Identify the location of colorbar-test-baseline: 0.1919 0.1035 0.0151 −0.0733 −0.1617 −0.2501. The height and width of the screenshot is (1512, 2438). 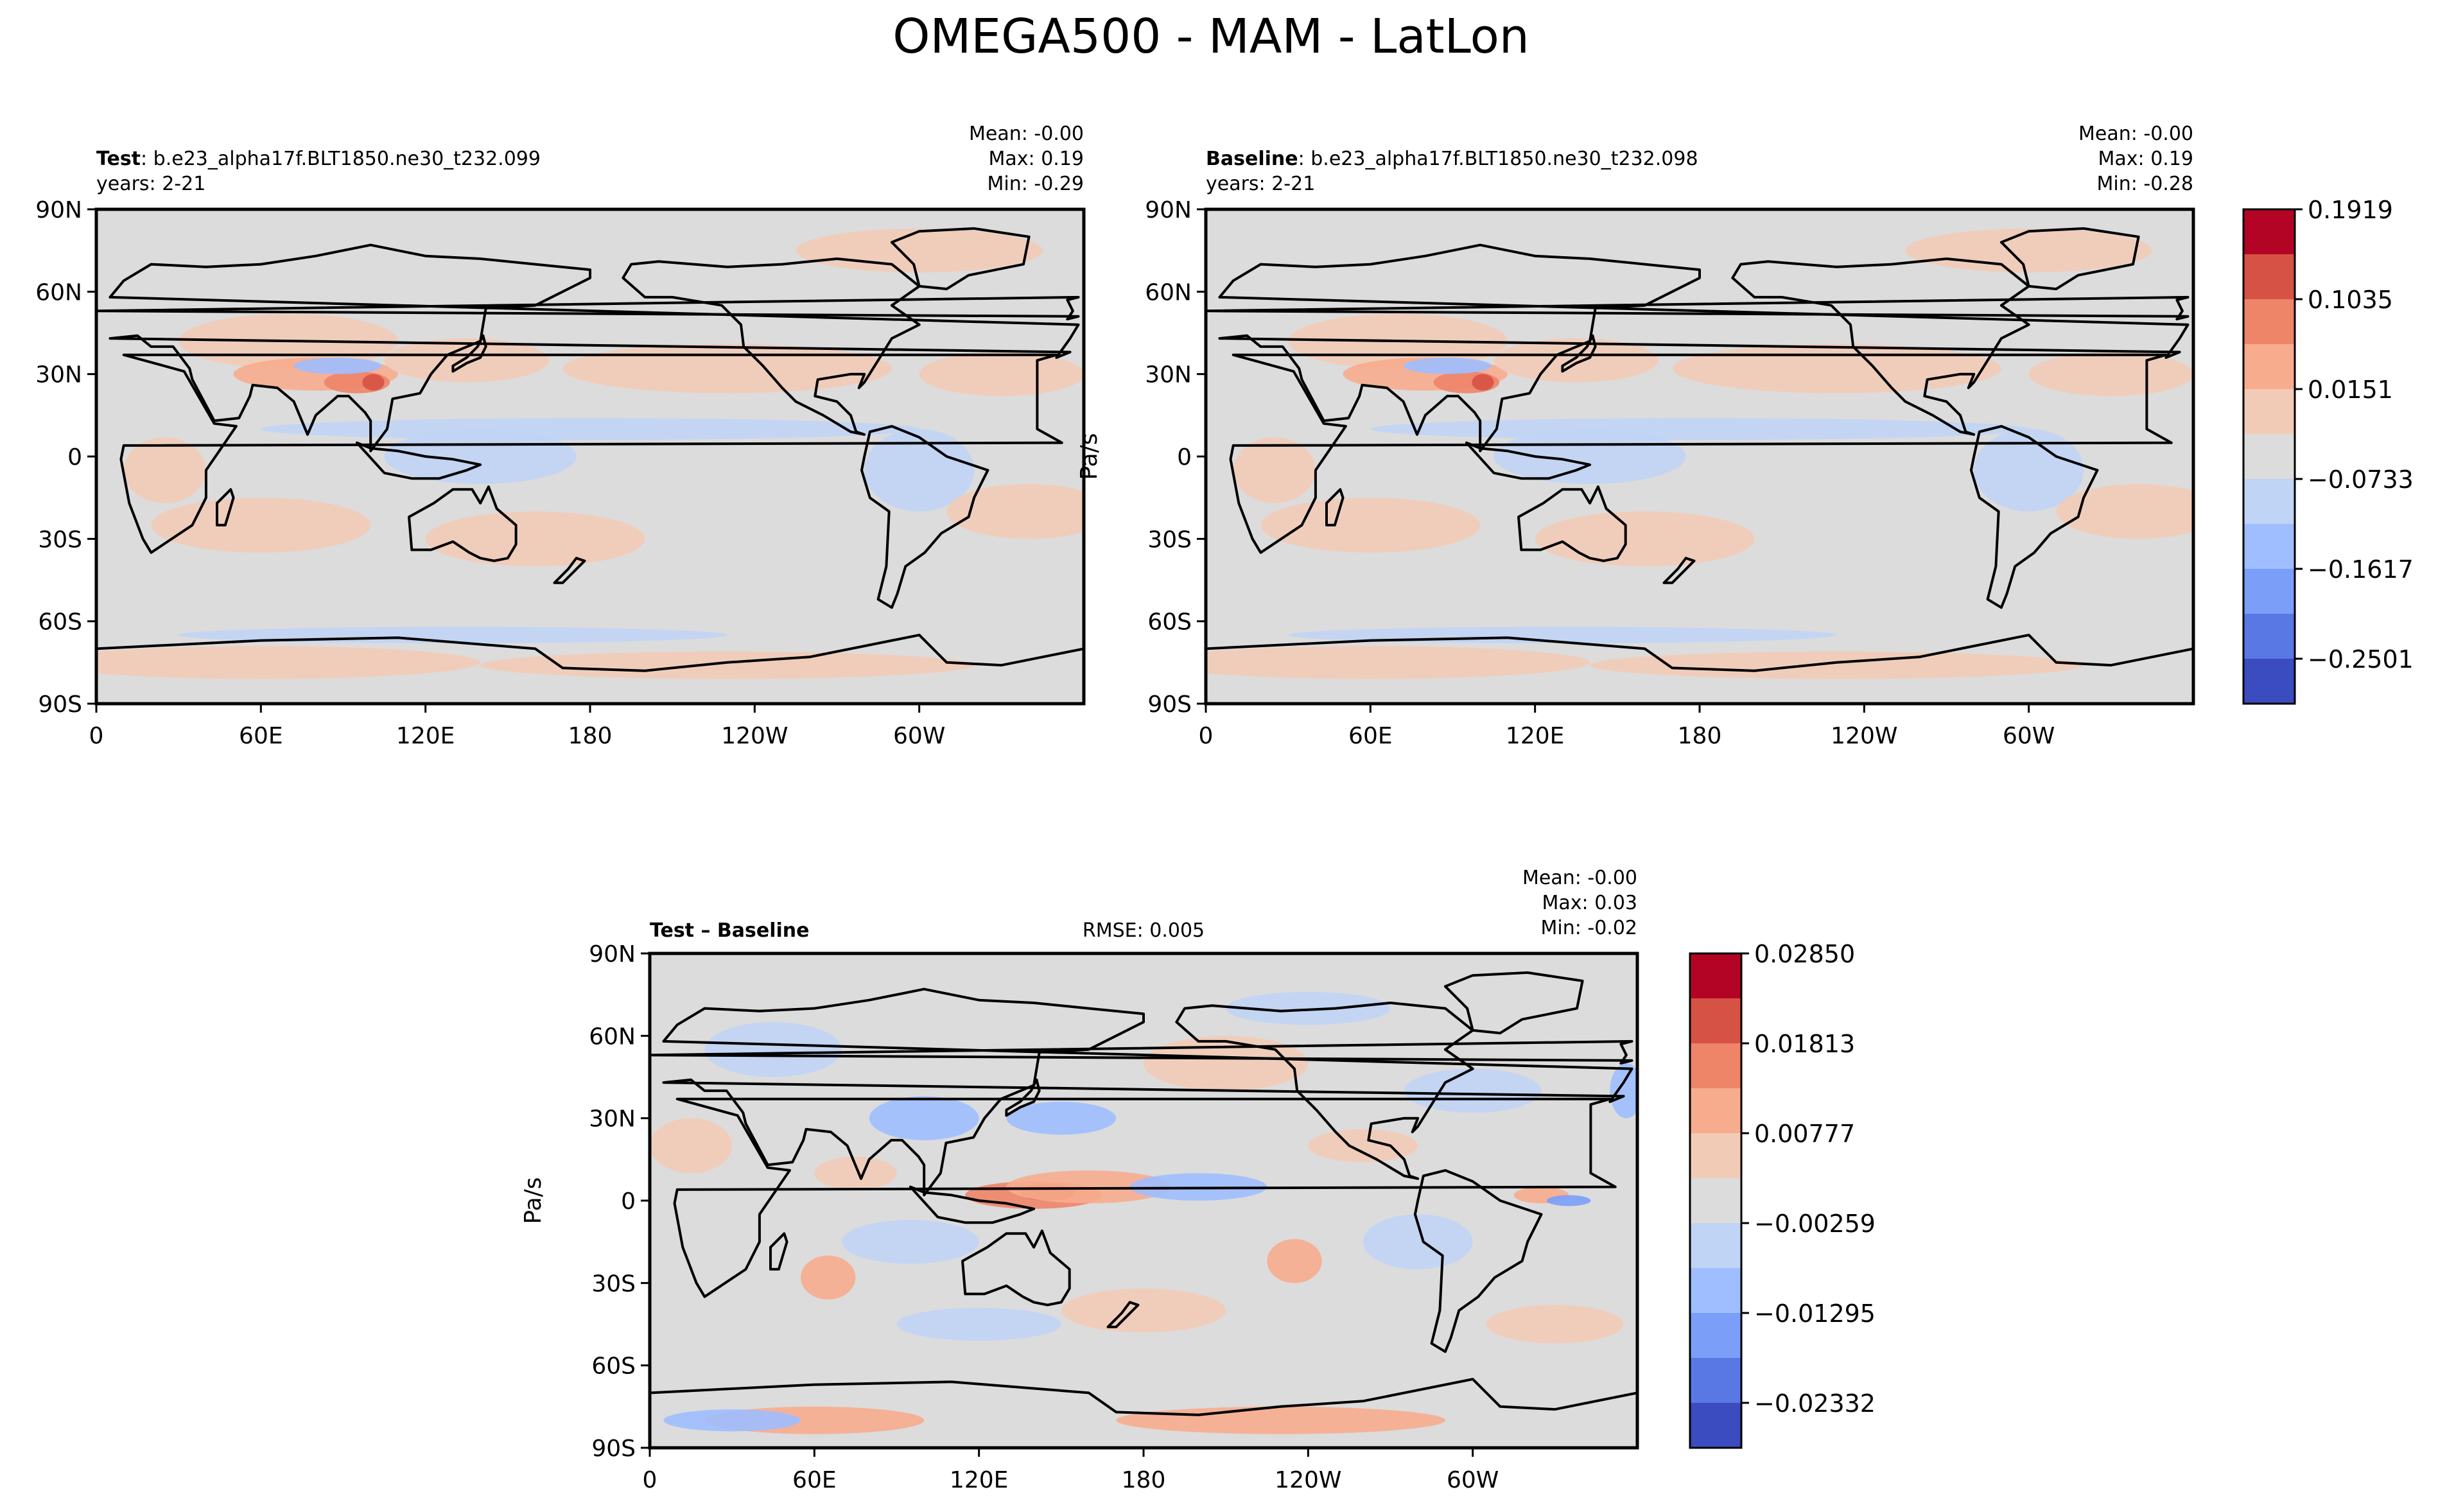
(2328, 450).